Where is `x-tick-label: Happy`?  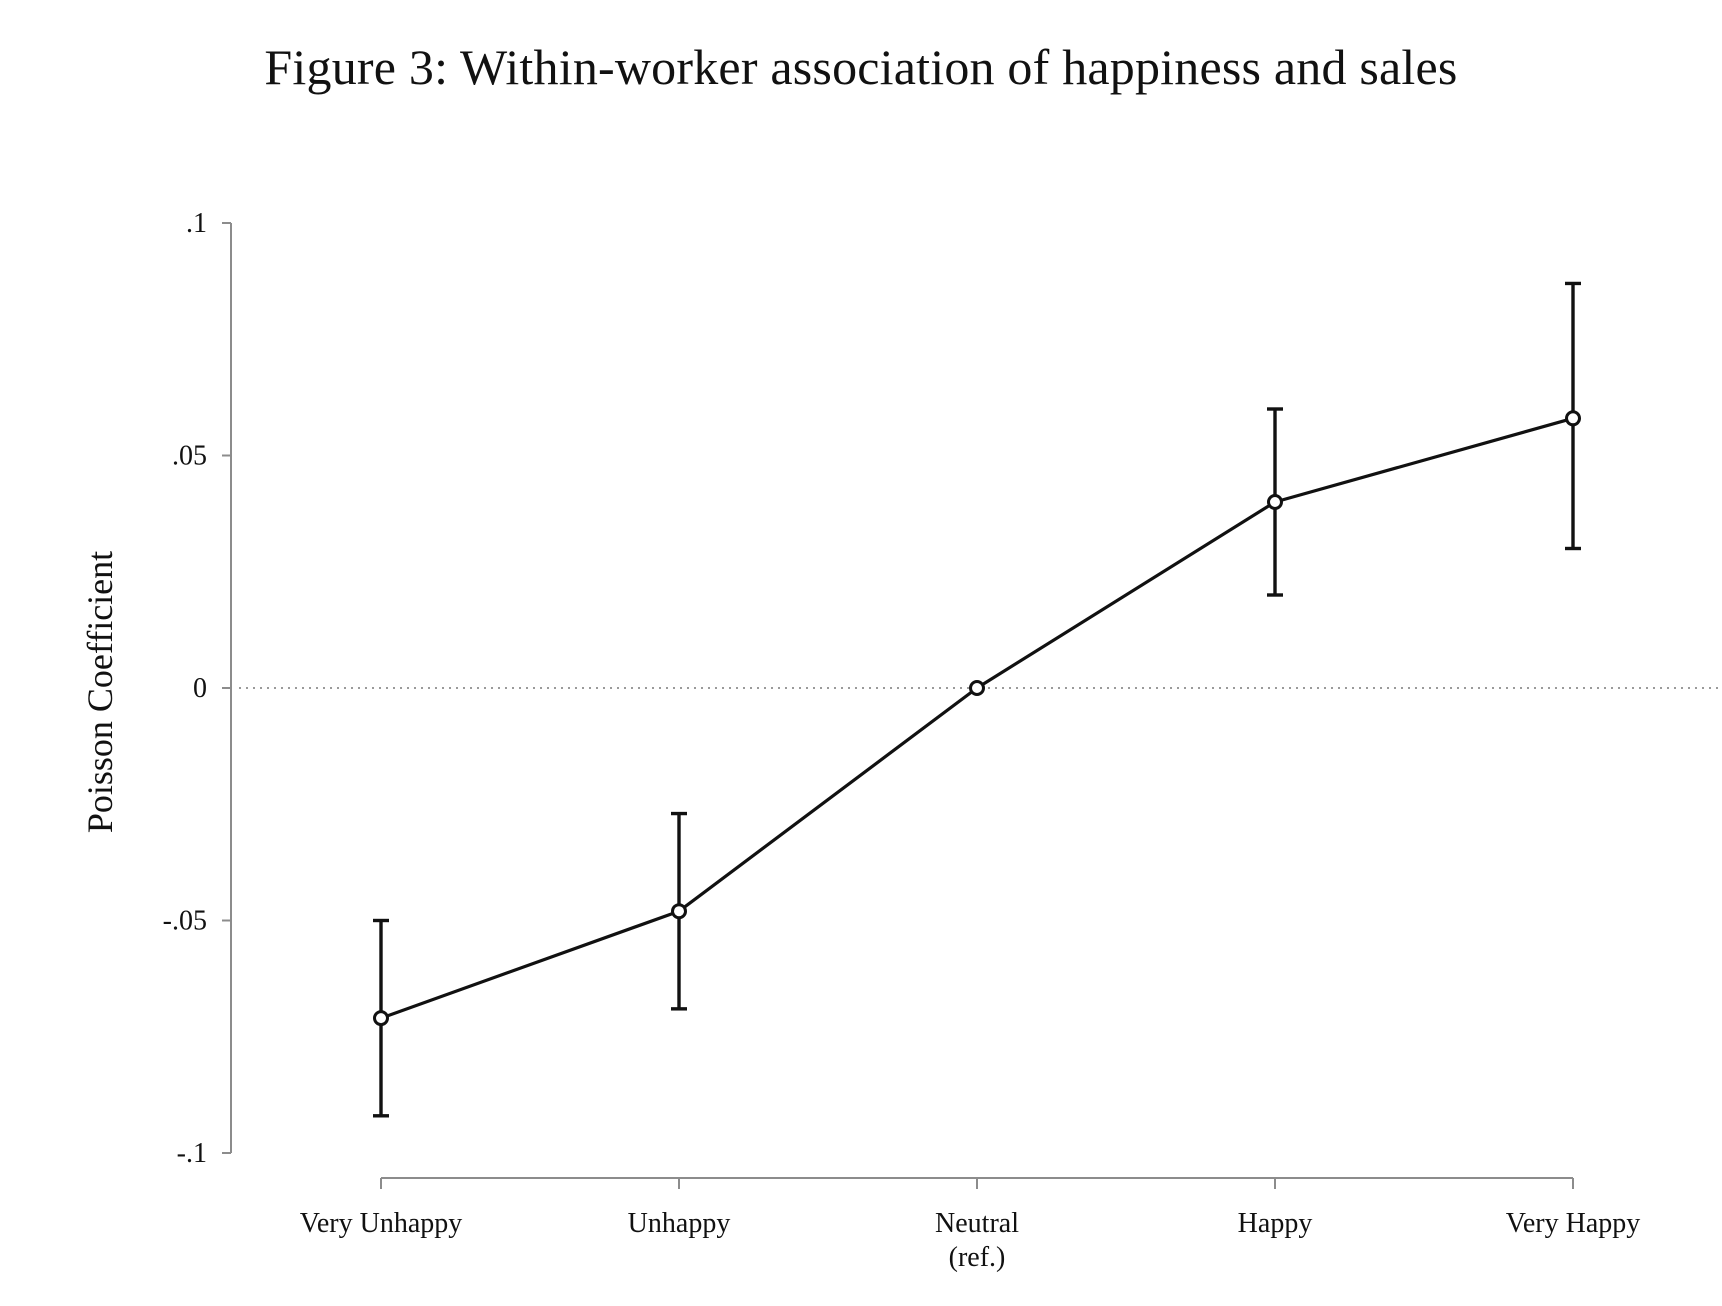 x-tick-label: Happy is located at coordinates (1275, 1223).